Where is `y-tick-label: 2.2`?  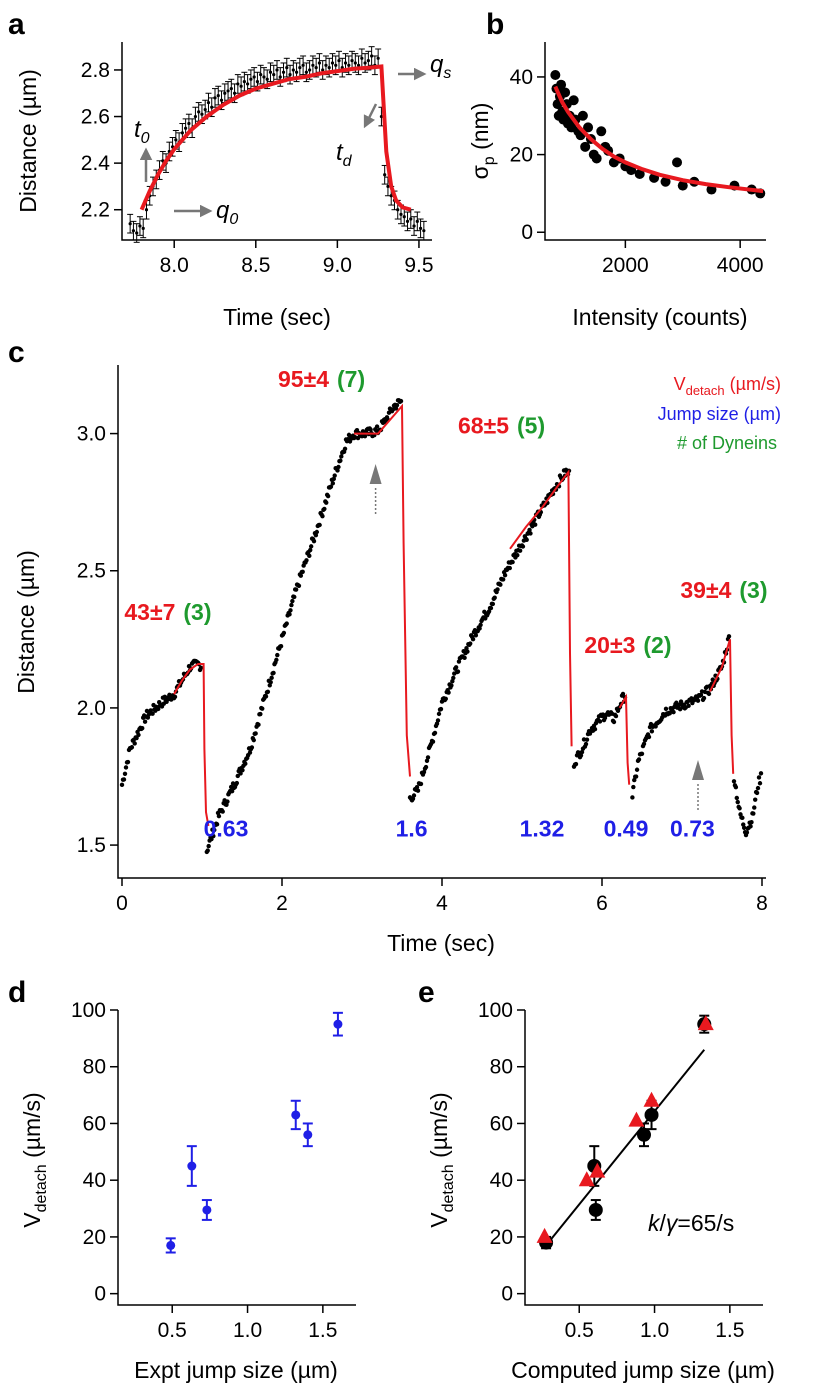
y-tick-label: 2.2 is located at coordinates (95, 210).